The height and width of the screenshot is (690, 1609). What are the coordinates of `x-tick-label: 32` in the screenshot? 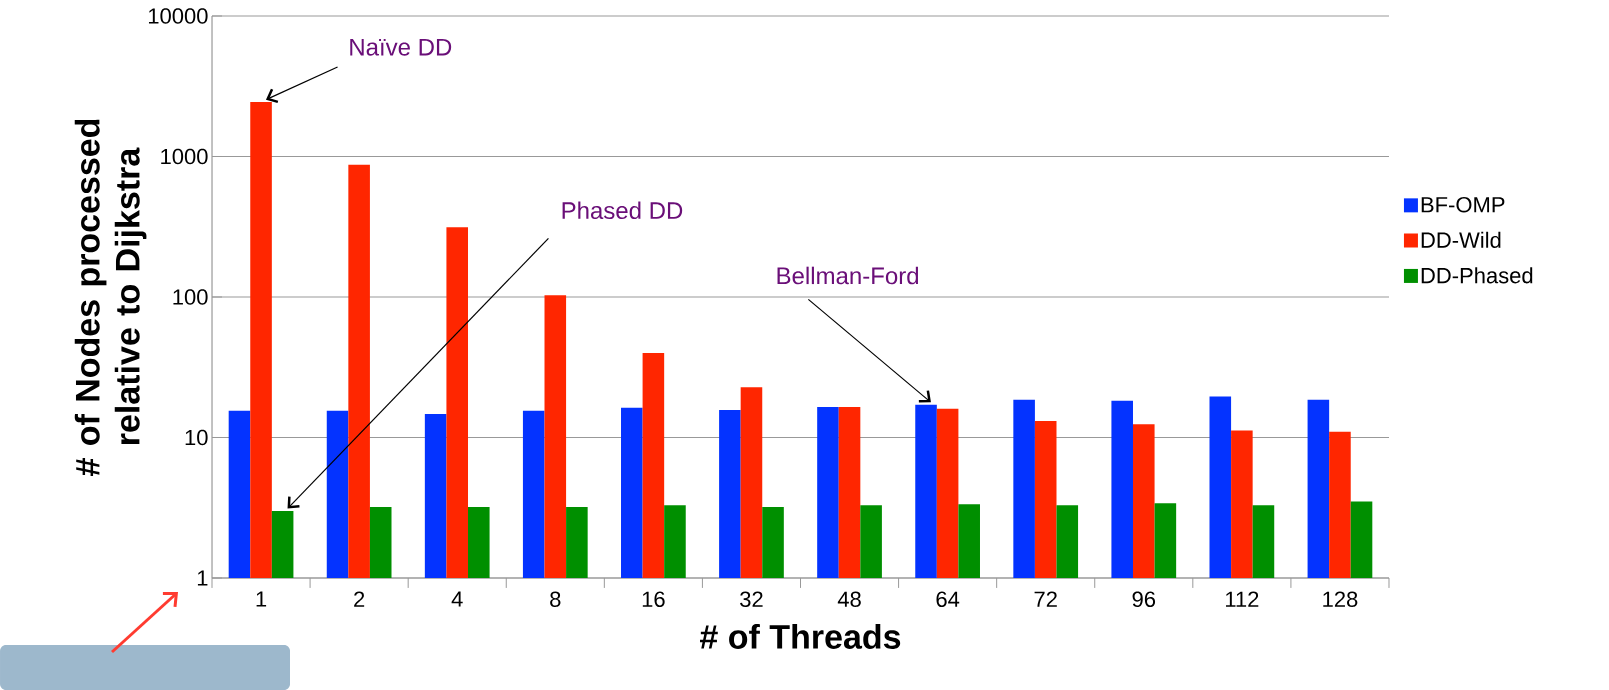 It's located at (751, 599).